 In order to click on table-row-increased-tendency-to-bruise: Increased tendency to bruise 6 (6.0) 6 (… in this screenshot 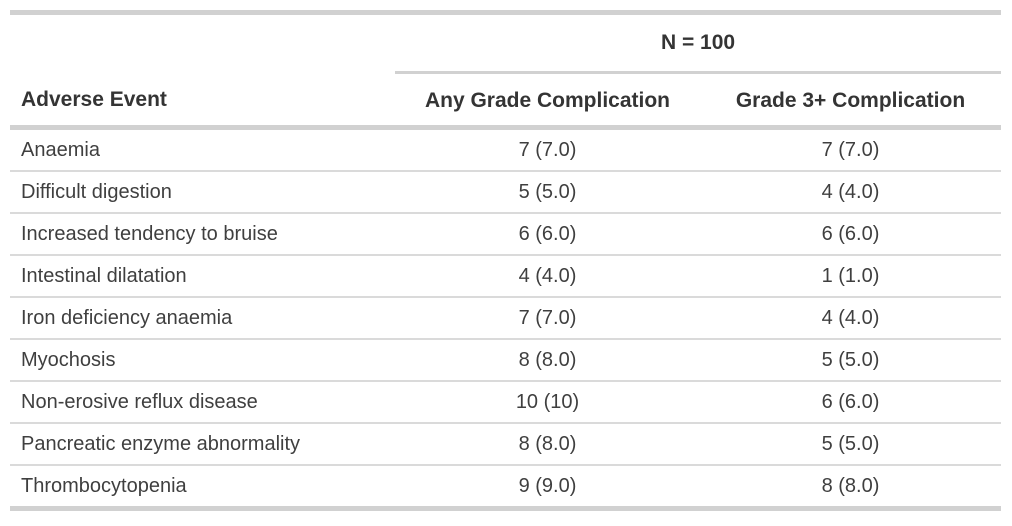, I will do `click(506, 234)`.